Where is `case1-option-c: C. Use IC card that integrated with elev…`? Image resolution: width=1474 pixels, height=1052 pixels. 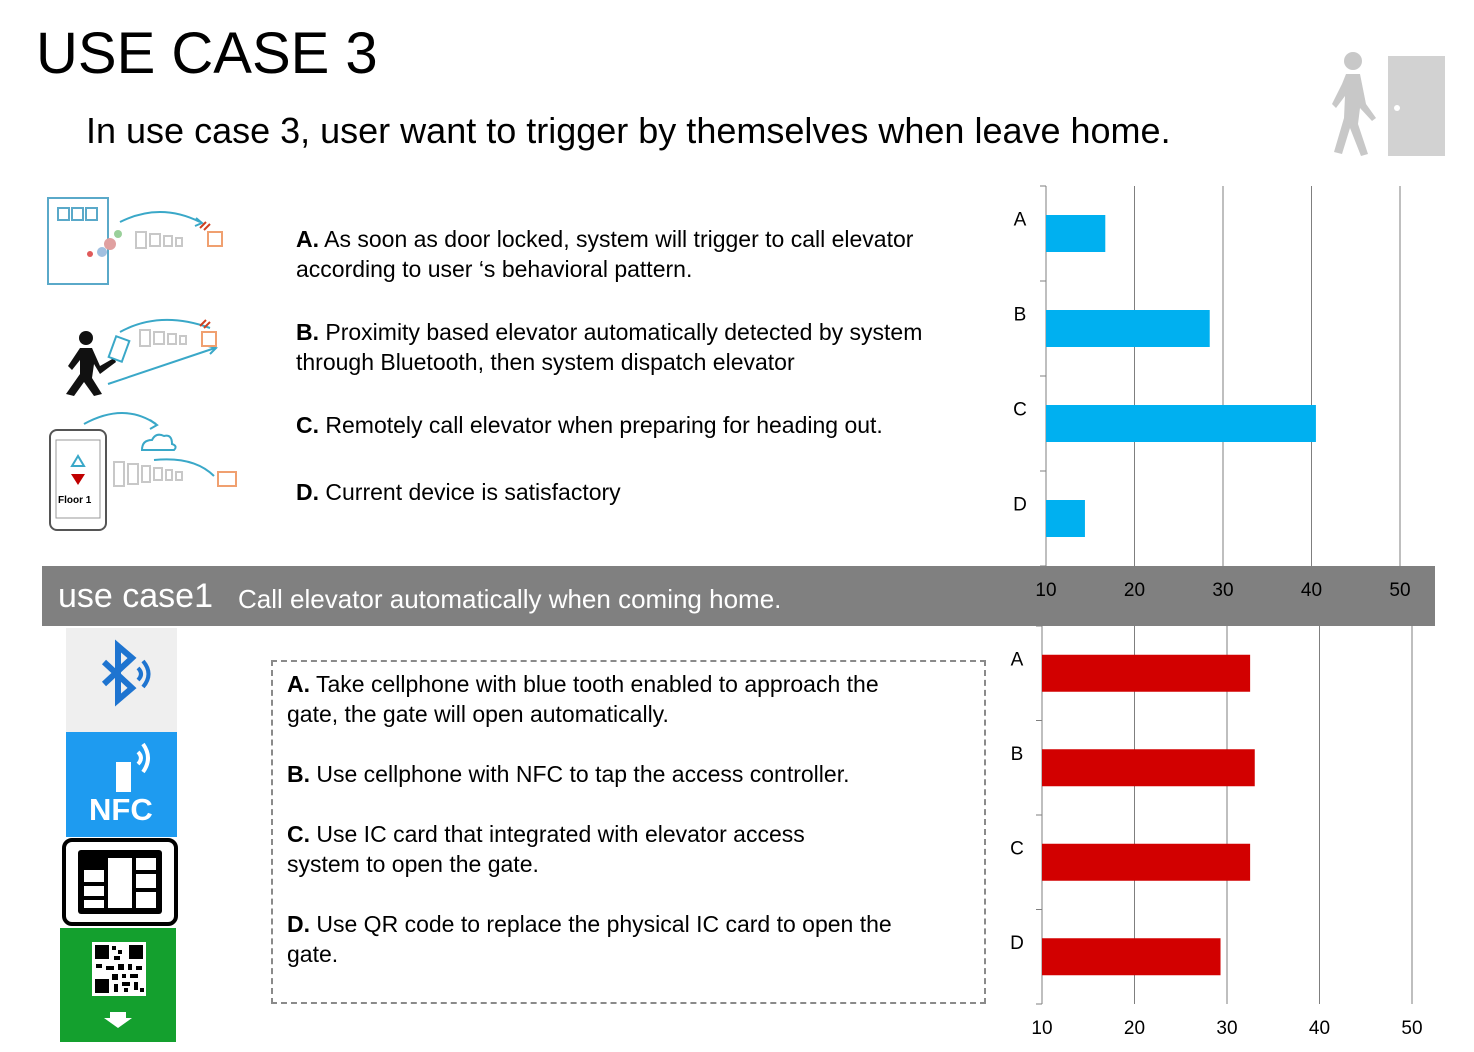
case1-option-c: C. Use IC card that integrated with elev… is located at coordinates (546, 849).